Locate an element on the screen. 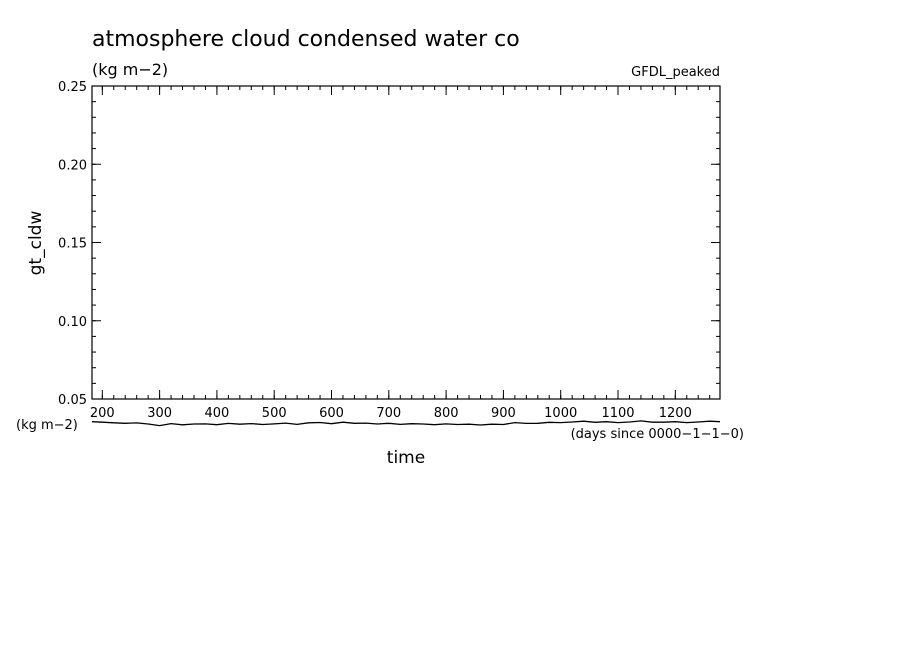 This screenshot has height=654, width=904. y-axis-label: gt_cldw is located at coordinates (36, 243).